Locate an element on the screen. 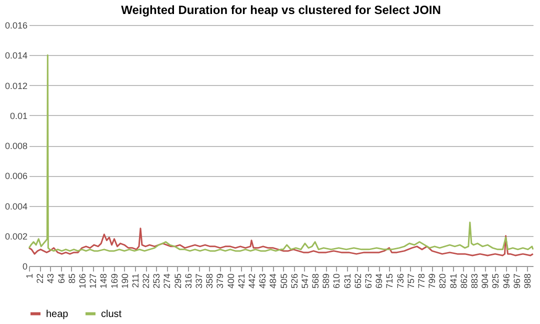 The height and width of the screenshot is (324, 540). y-tick-label: 0.01 is located at coordinates (19, 115).